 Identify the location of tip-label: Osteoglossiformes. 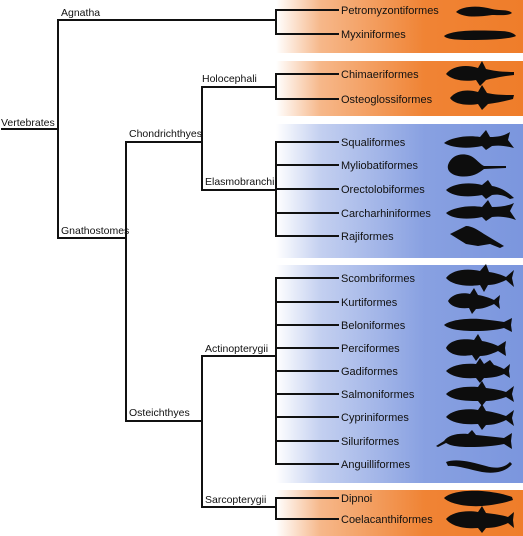
(387, 100).